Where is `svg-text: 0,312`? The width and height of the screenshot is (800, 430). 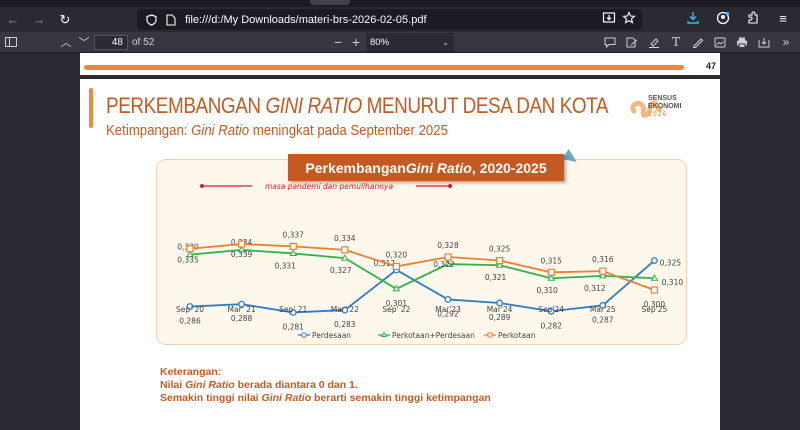 svg-text: 0,312 is located at coordinates (595, 288).